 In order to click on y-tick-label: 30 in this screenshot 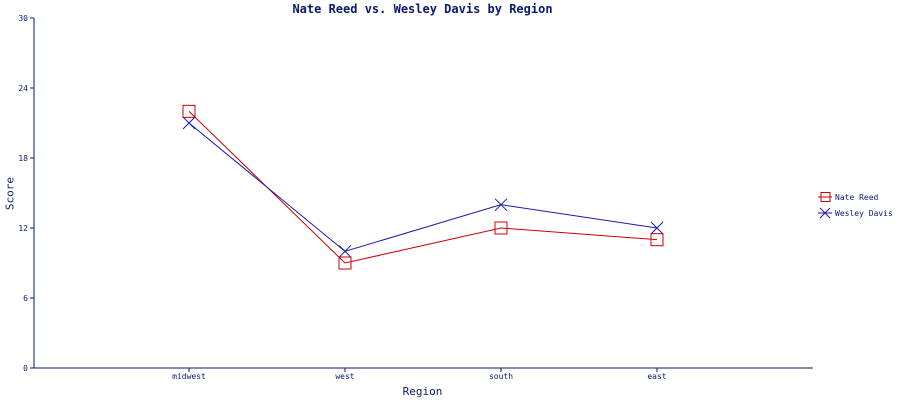, I will do `click(23, 18)`.